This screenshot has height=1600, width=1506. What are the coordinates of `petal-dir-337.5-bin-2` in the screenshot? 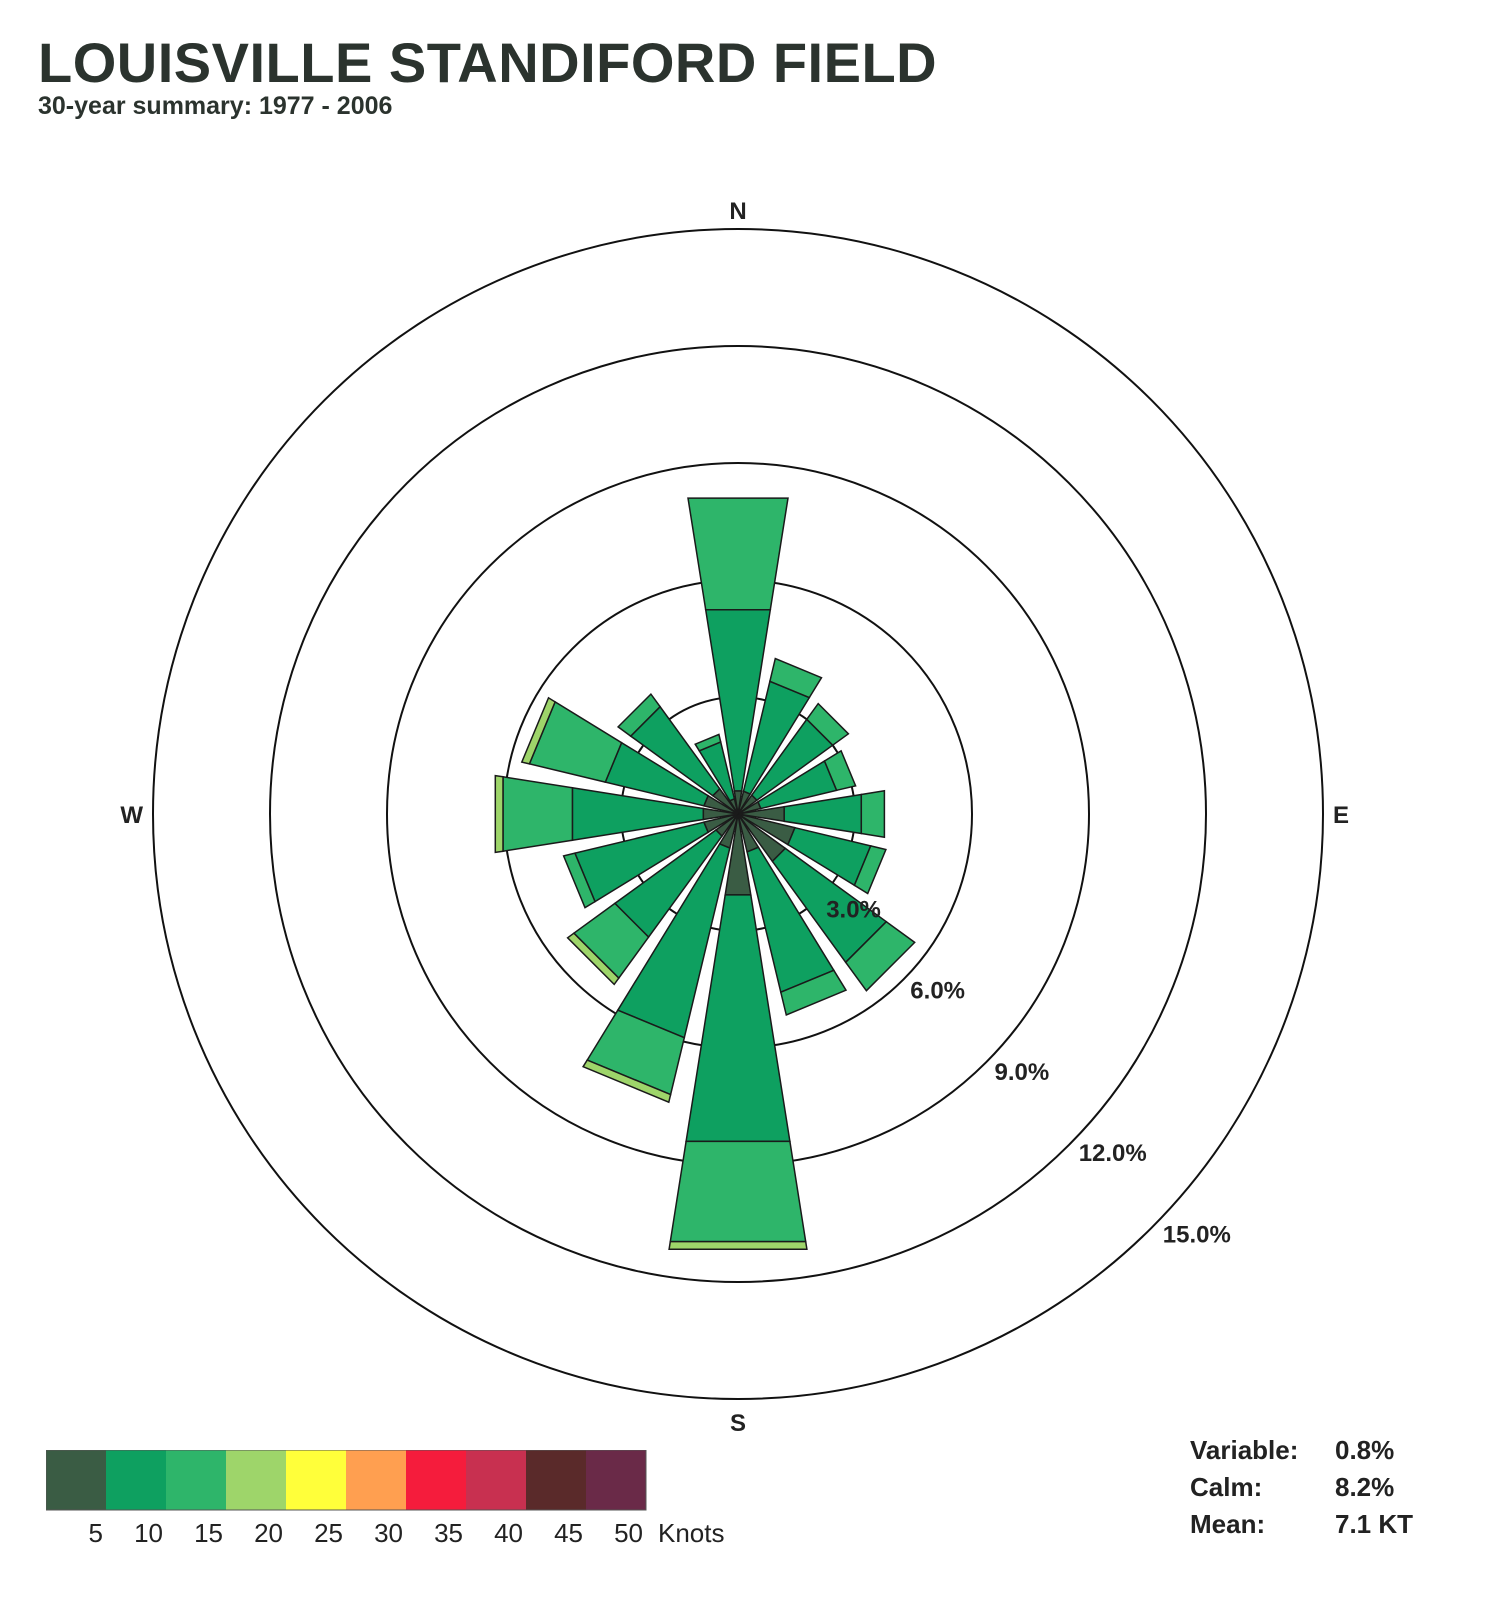 It's located at (708, 742).